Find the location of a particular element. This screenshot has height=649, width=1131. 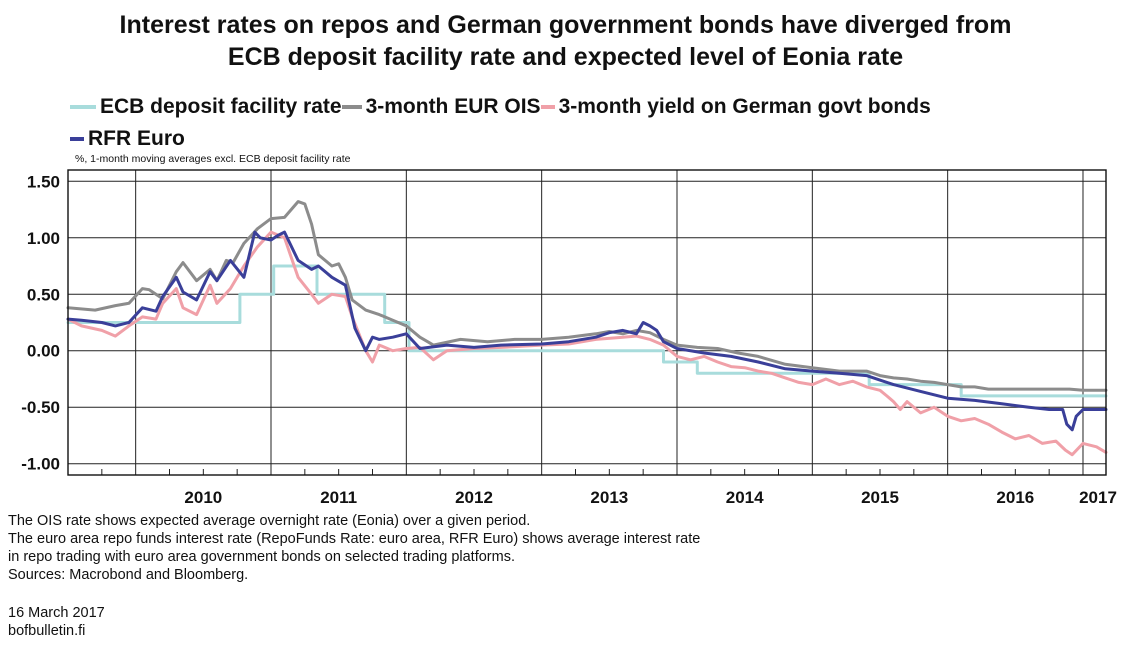

legend-item-german-yield: 3-month yield on German govt bonds is located at coordinates (735, 107).